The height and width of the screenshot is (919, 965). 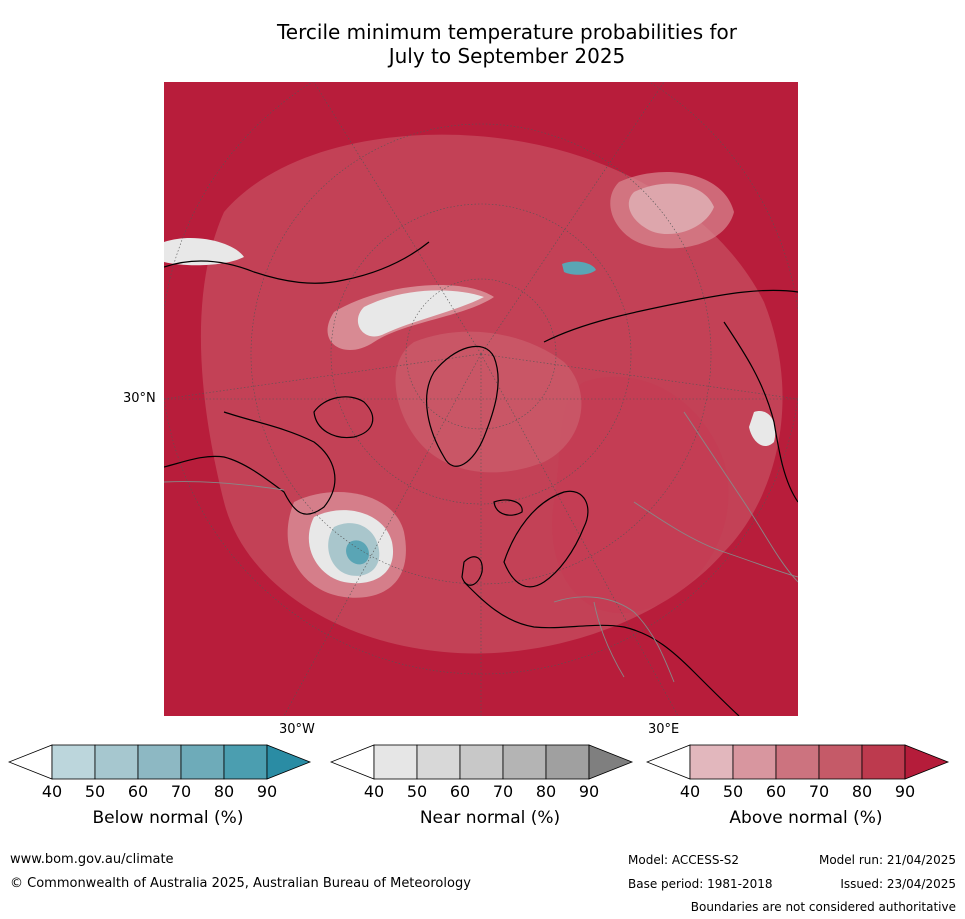 I want to click on meridian-150e, so click(x=572, y=218).